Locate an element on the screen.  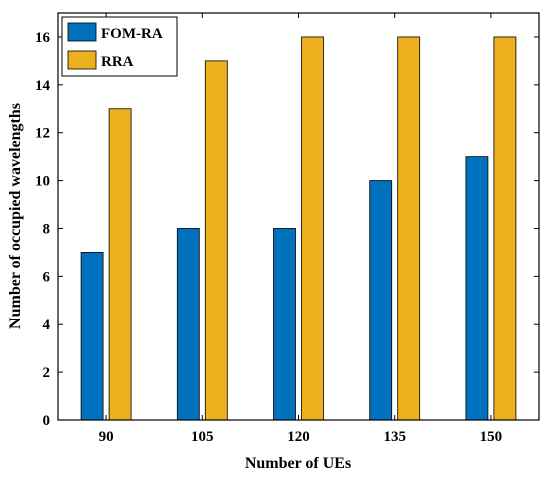
legend: FOM-RA RRA is located at coordinates (119, 46).